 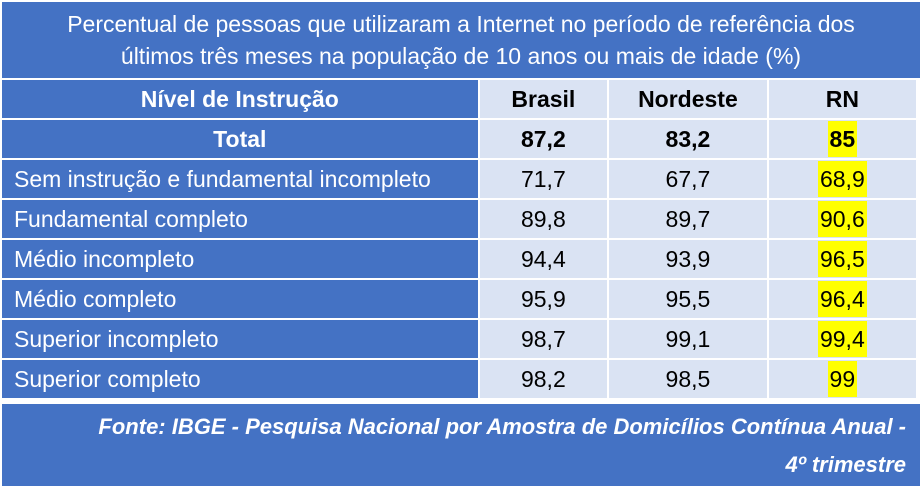 I want to click on cell-rn: 68,9, so click(x=842, y=179).